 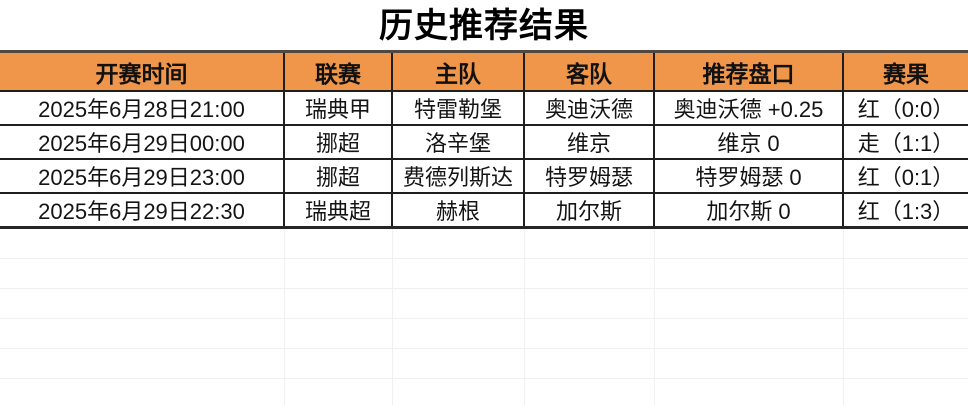 What do you see at coordinates (458, 142) in the screenshot?
I see `cell-home-team: 洛辛堡` at bounding box center [458, 142].